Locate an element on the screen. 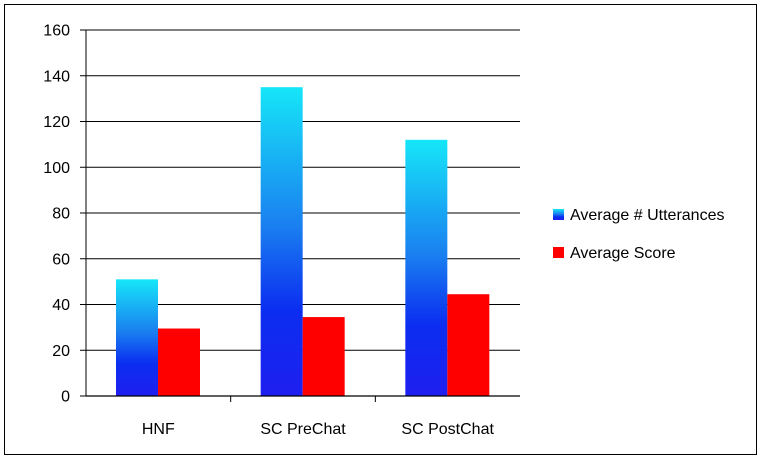 The image size is (763, 461). legend: Average # Utterances Average Score is located at coordinates (638, 234).